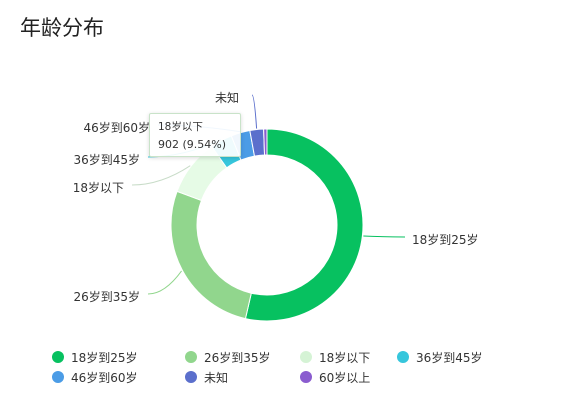 The height and width of the screenshot is (420, 572). I want to click on chart-title: 年龄分布, so click(62, 28).